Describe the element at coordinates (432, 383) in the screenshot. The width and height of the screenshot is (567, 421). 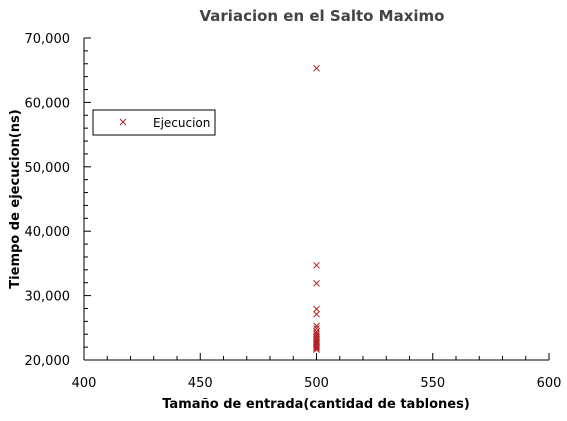
I see `x-tick-label: 550` at that location.